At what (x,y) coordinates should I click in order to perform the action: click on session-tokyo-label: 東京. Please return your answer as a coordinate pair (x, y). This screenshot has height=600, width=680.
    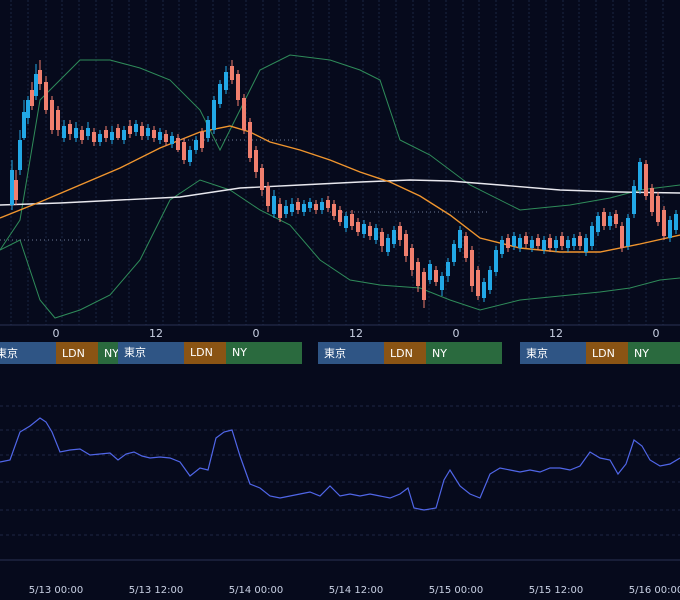
    Looking at the image, I should click on (335, 353).